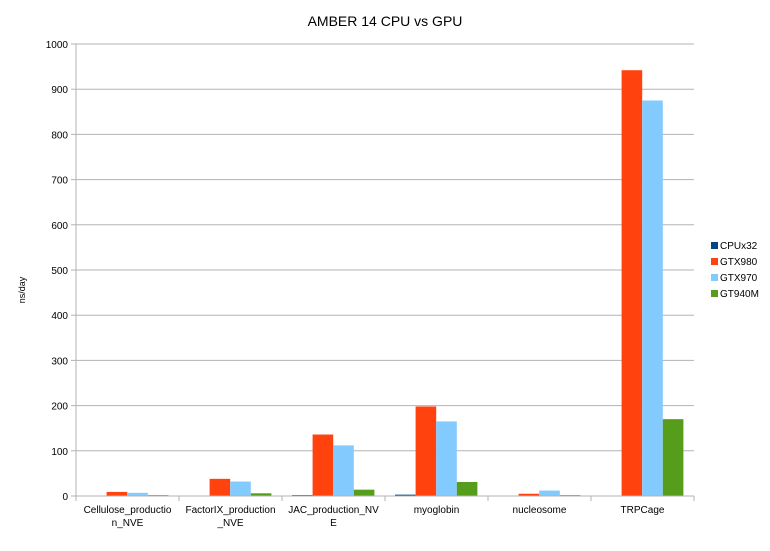  I want to click on category-label-line: _NVE, so click(229, 523).